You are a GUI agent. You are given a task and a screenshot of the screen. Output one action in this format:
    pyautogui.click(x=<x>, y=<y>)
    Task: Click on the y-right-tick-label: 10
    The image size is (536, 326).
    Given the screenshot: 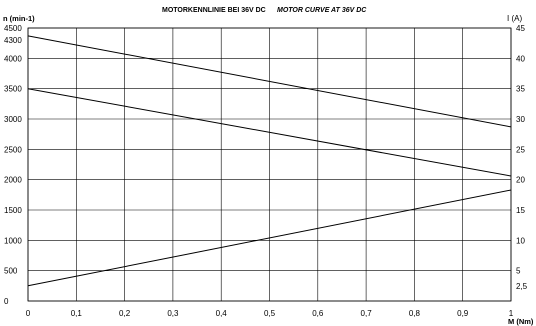 What is the action you would take?
    pyautogui.click(x=520, y=240)
    